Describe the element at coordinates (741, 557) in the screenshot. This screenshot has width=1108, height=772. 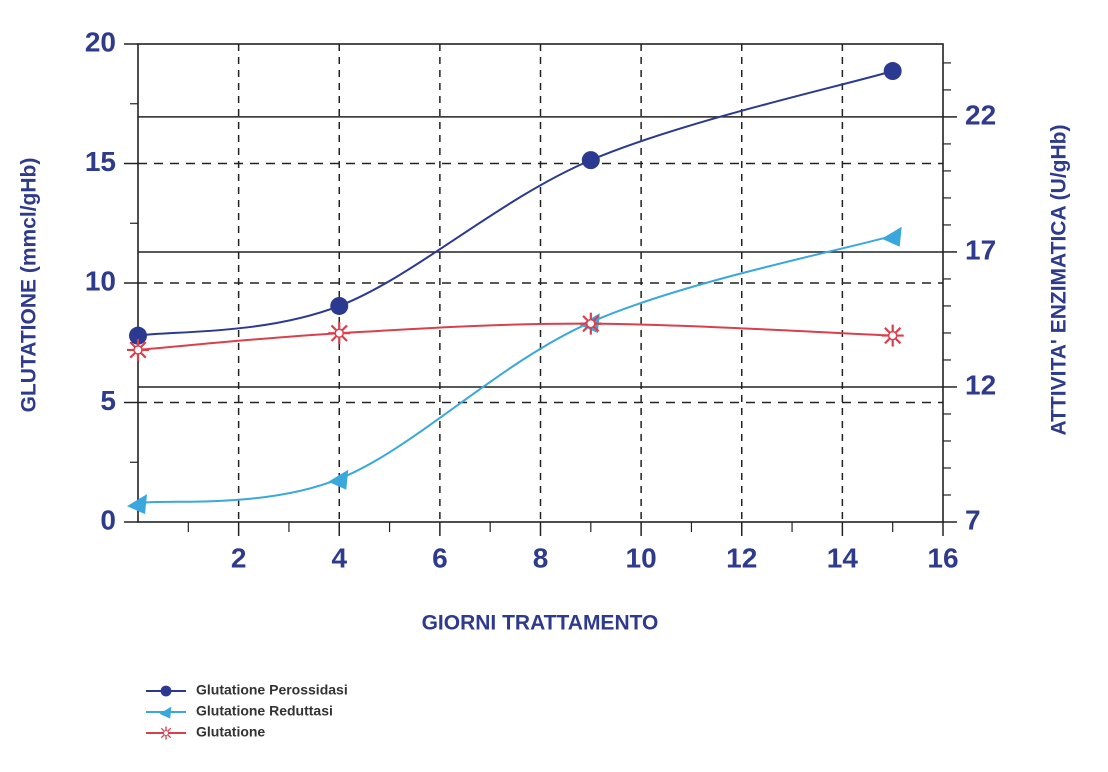
I see `x-tick-label: 12` at that location.